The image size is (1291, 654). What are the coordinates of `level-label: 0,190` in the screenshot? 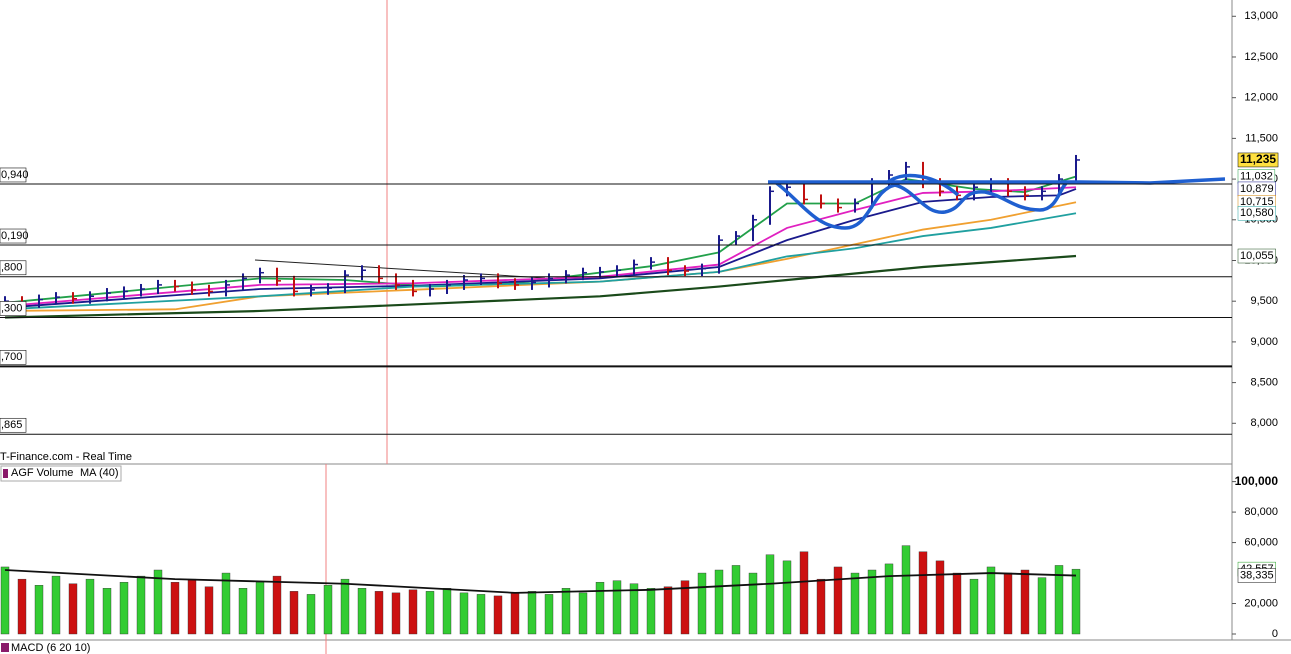 It's located at (15, 236).